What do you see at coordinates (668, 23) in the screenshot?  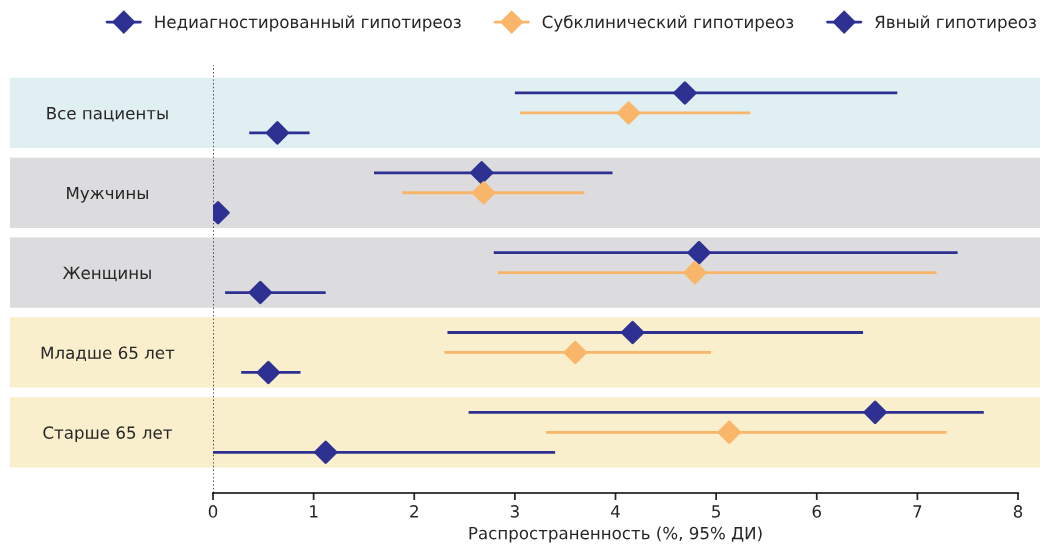 I see `legend-label: Субклинический гипотиреоз` at bounding box center [668, 23].